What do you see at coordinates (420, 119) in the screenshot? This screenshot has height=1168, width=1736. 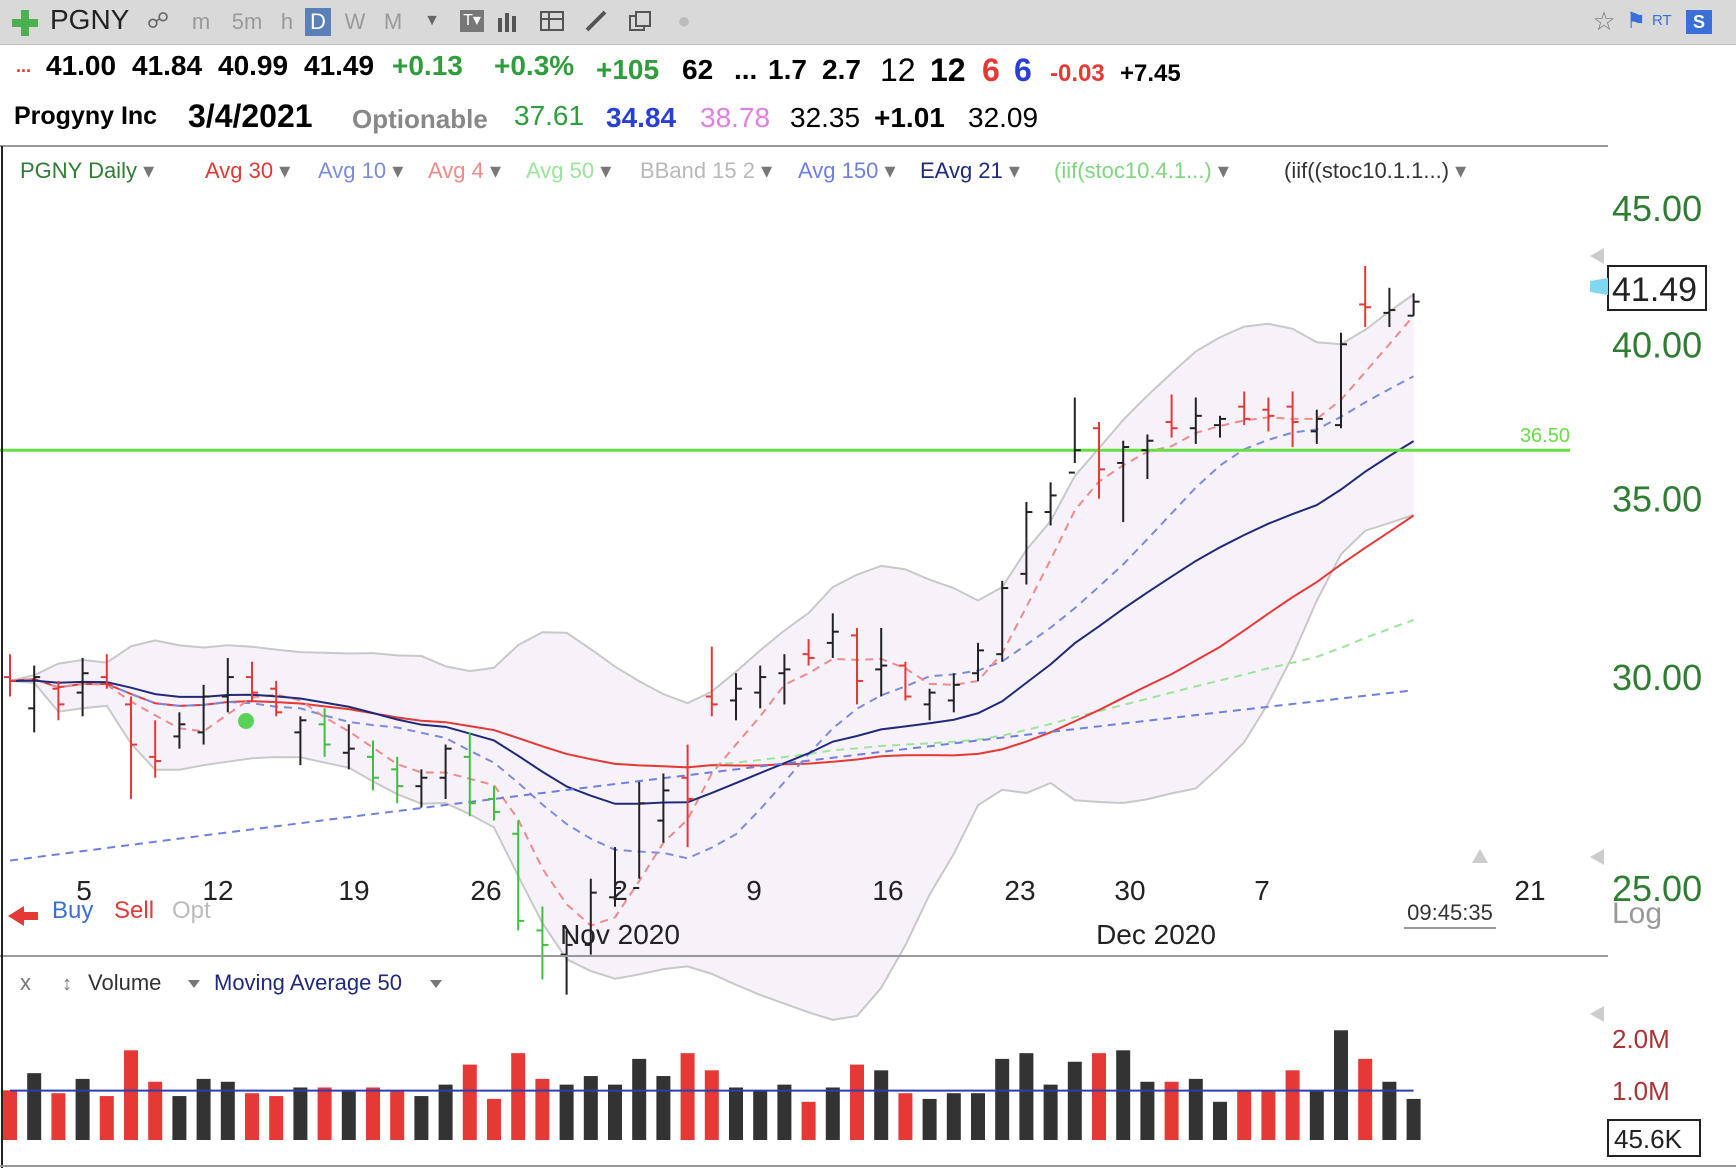 I see `optionable-label: Optionable` at bounding box center [420, 119].